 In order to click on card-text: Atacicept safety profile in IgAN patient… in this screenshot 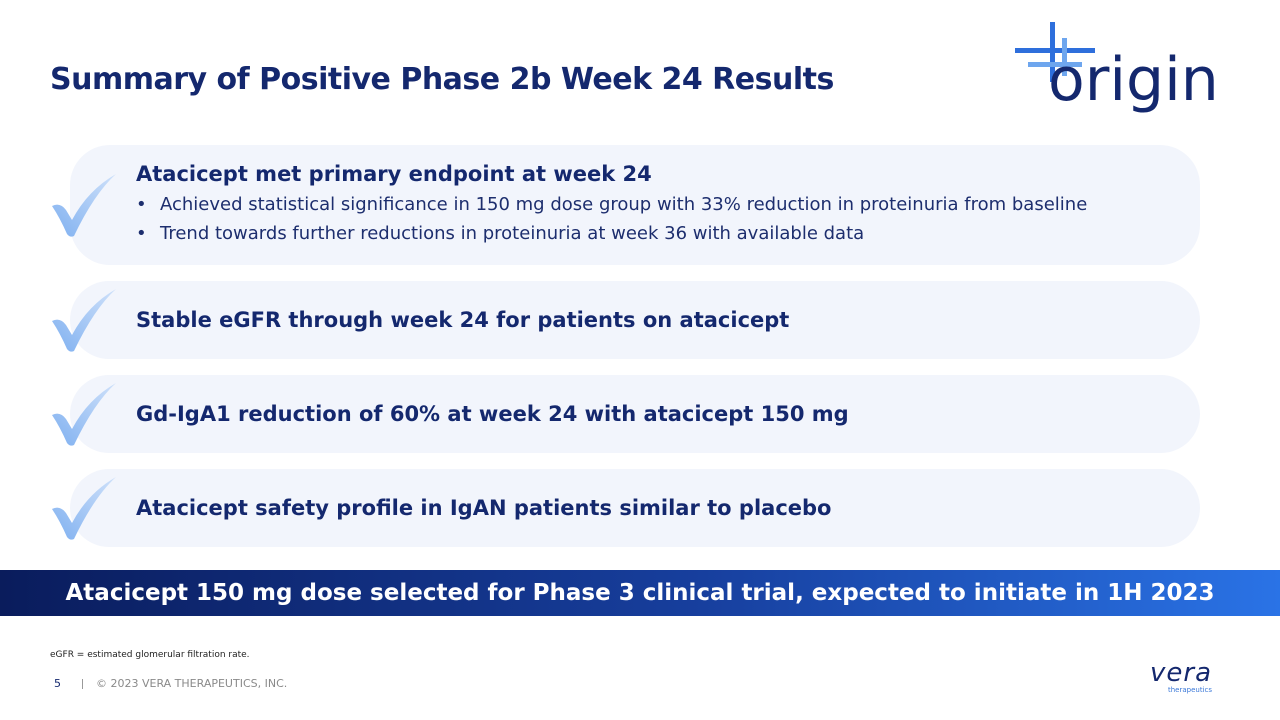, I will do `click(658, 508)`.